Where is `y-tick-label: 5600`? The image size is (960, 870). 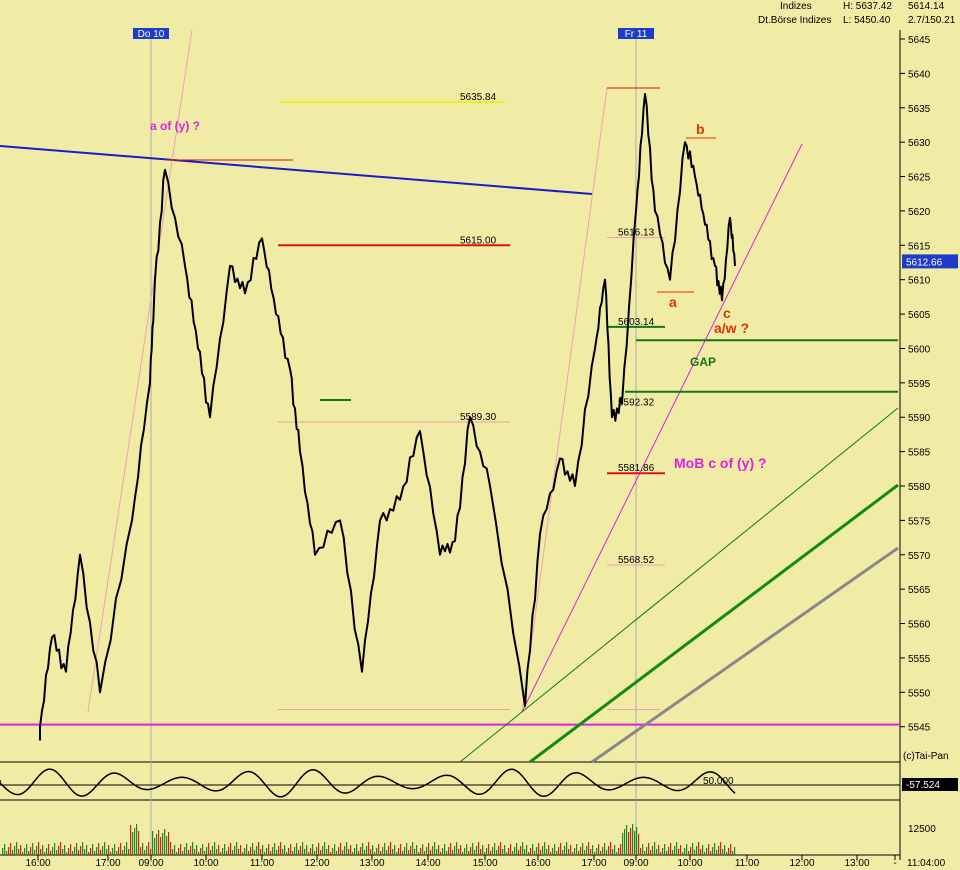 y-tick-label: 5600 is located at coordinates (919, 349).